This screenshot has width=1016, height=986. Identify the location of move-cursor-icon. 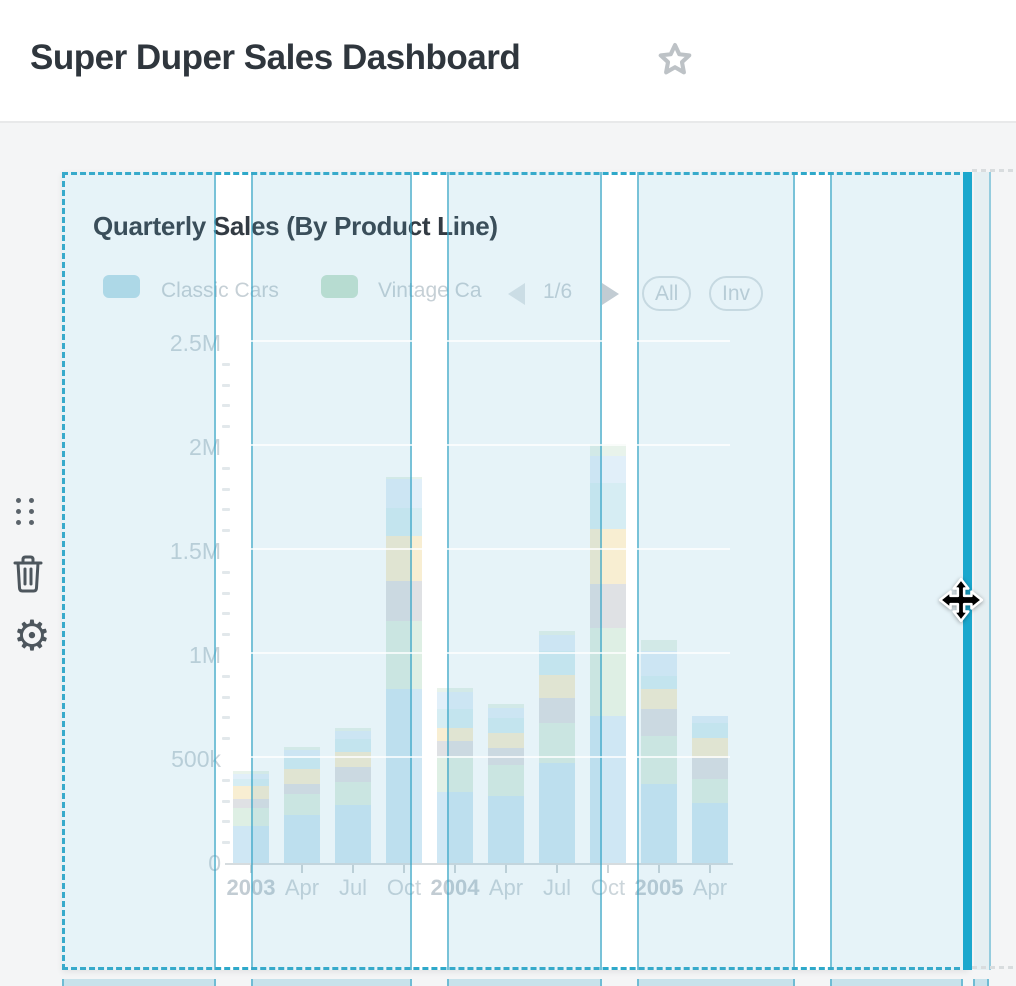
(961, 600).